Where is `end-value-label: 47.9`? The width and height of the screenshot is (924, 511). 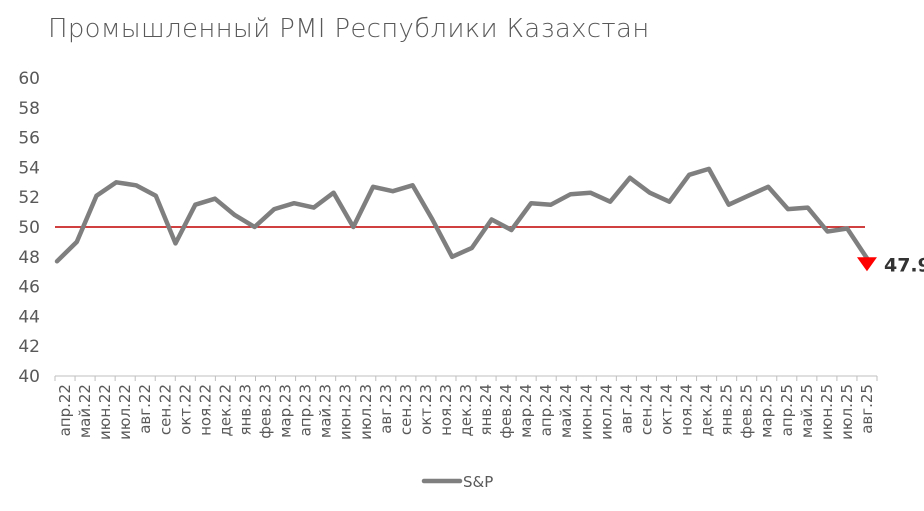 end-value-label: 47.9 is located at coordinates (904, 265).